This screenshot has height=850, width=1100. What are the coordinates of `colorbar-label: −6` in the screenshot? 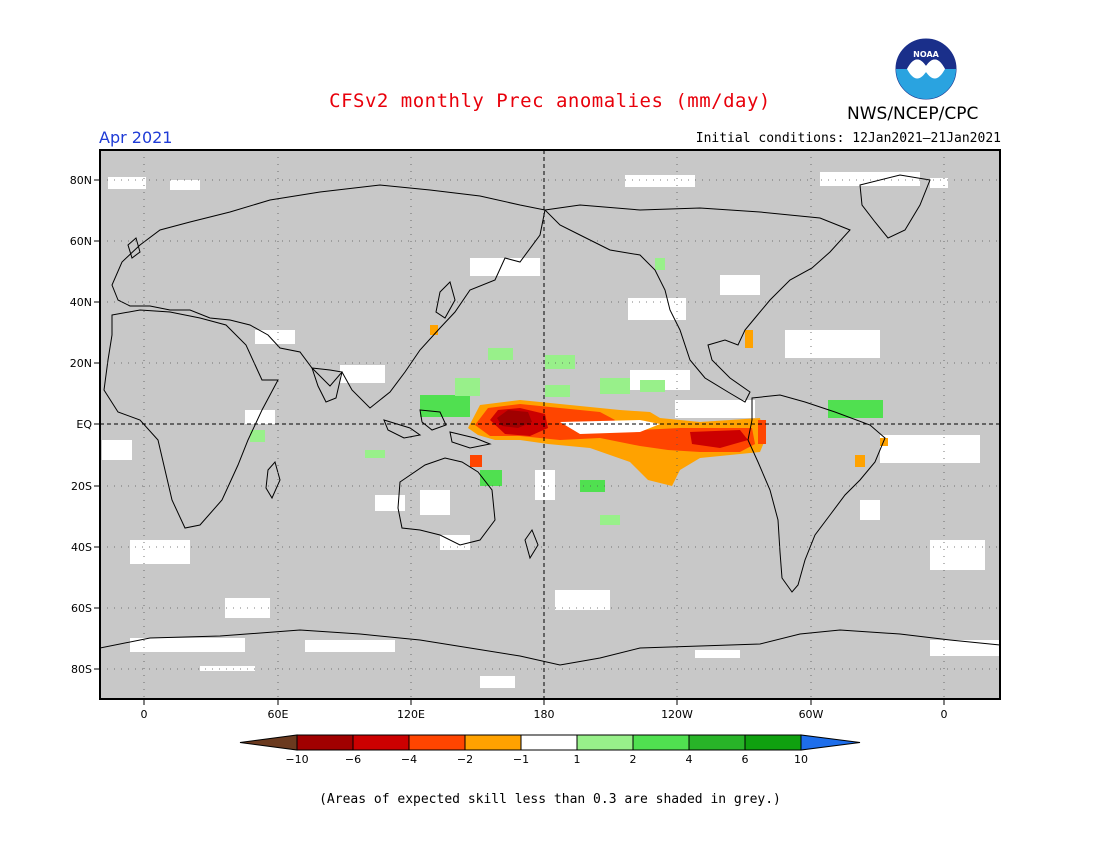 It's located at (353, 759).